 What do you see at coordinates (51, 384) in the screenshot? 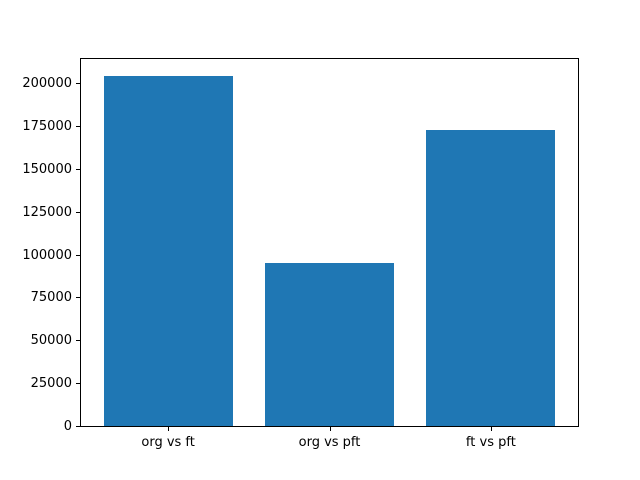
I see `y-tick-label: 25000` at bounding box center [51, 384].